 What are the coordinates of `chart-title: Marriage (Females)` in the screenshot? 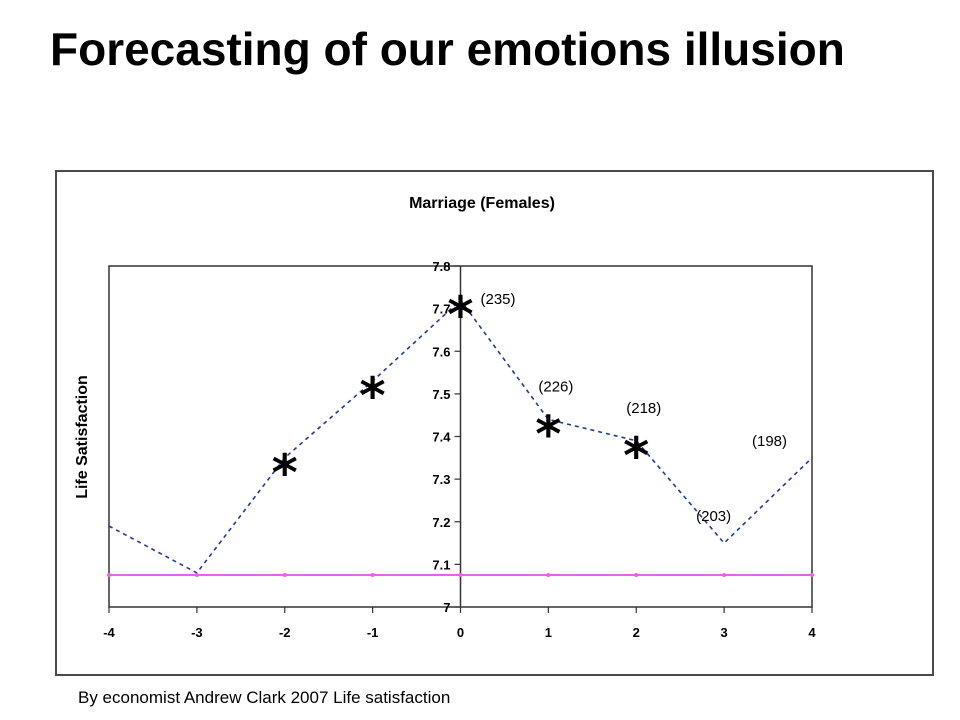 It's located at (482, 203).